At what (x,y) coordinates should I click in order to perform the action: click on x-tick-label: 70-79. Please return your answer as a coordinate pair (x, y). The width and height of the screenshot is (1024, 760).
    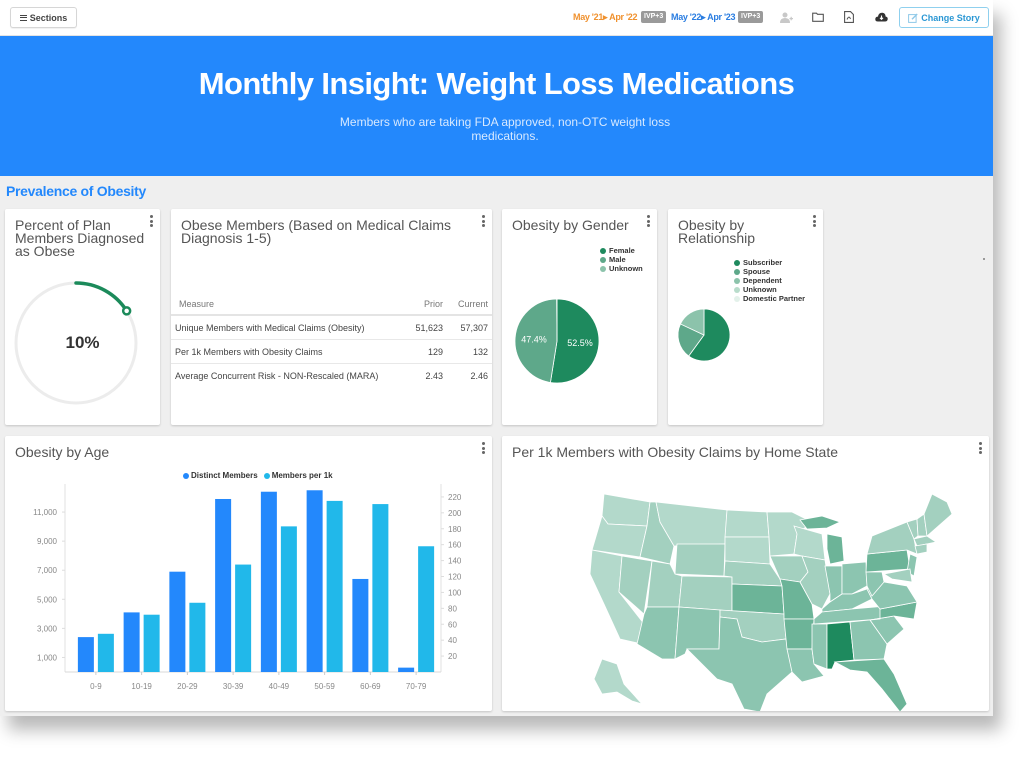
    Looking at the image, I should click on (416, 686).